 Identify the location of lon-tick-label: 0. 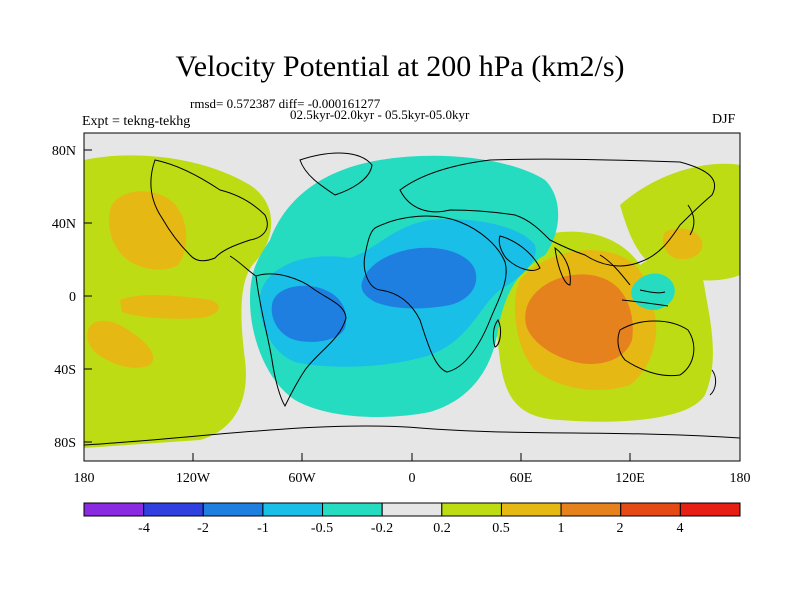
(412, 478).